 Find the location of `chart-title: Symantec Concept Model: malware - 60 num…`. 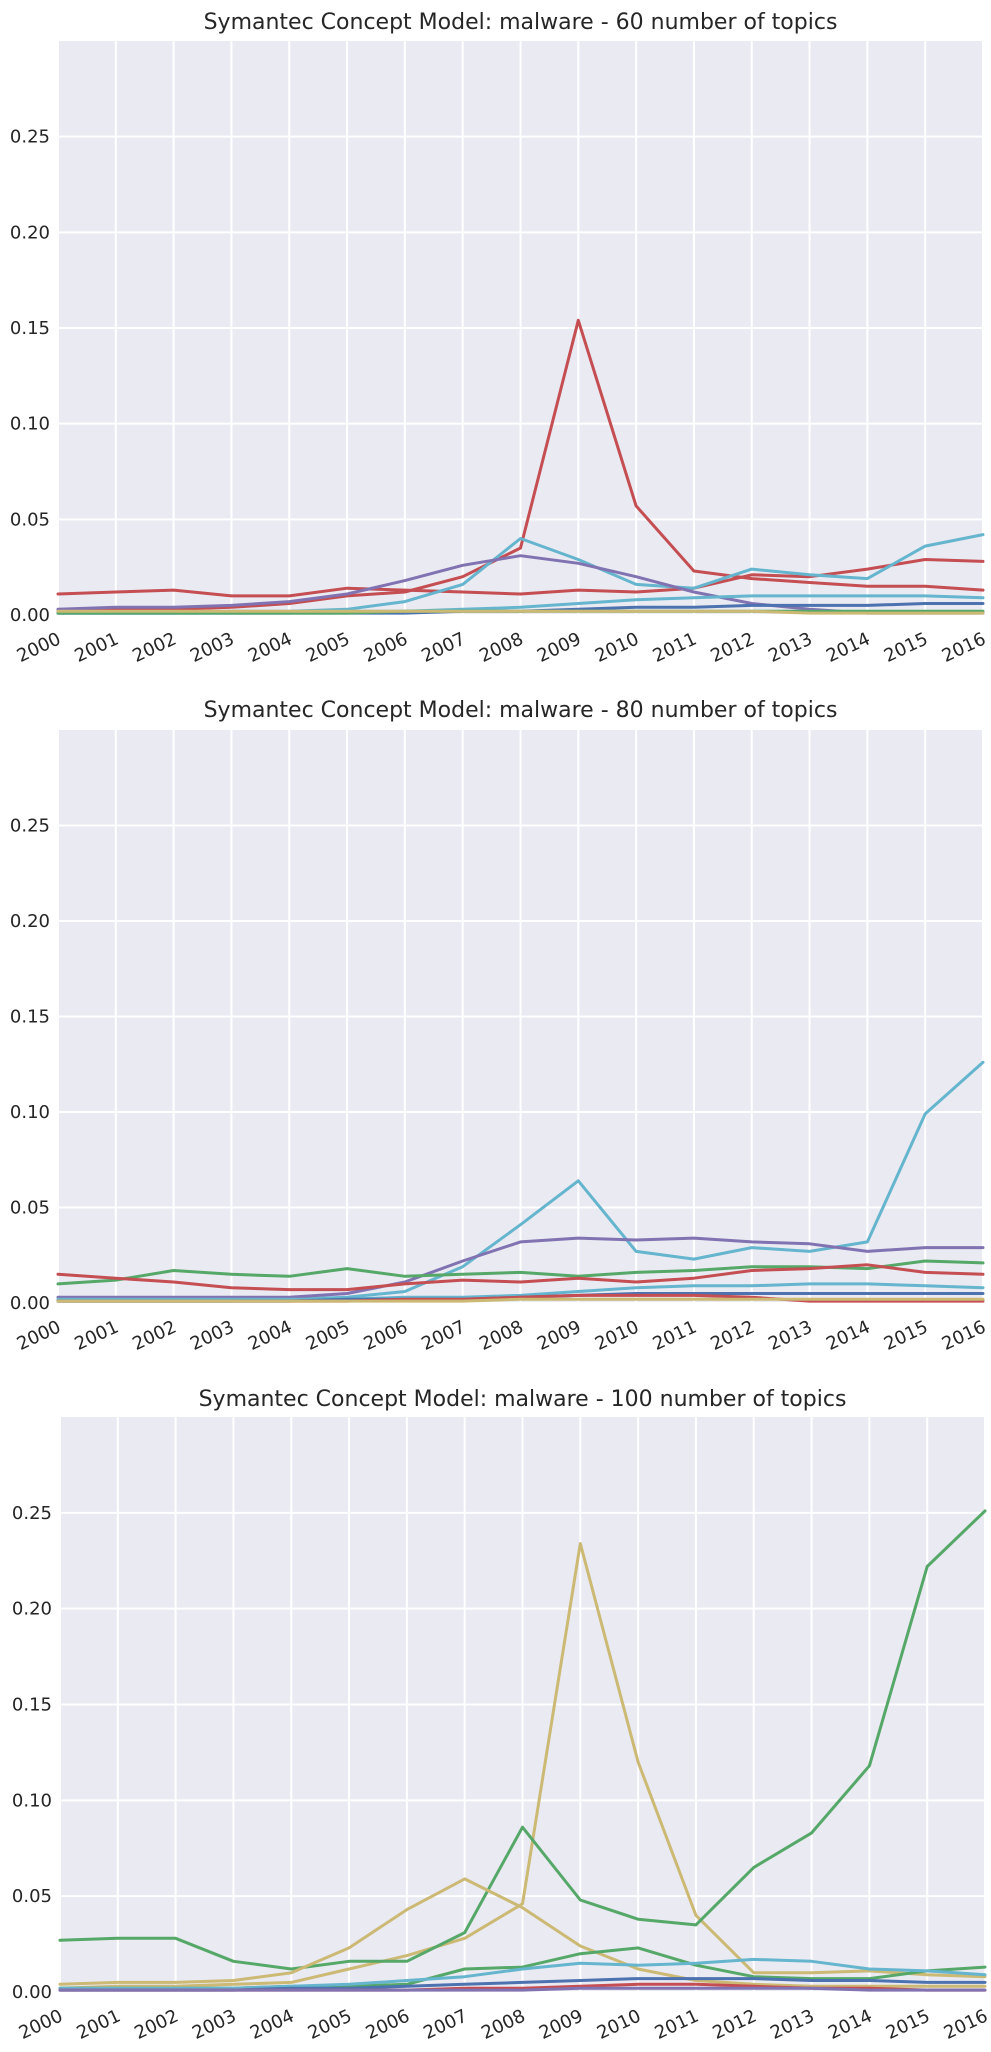

chart-title: Symantec Concept Model: malware - 60 num… is located at coordinates (521, 22).